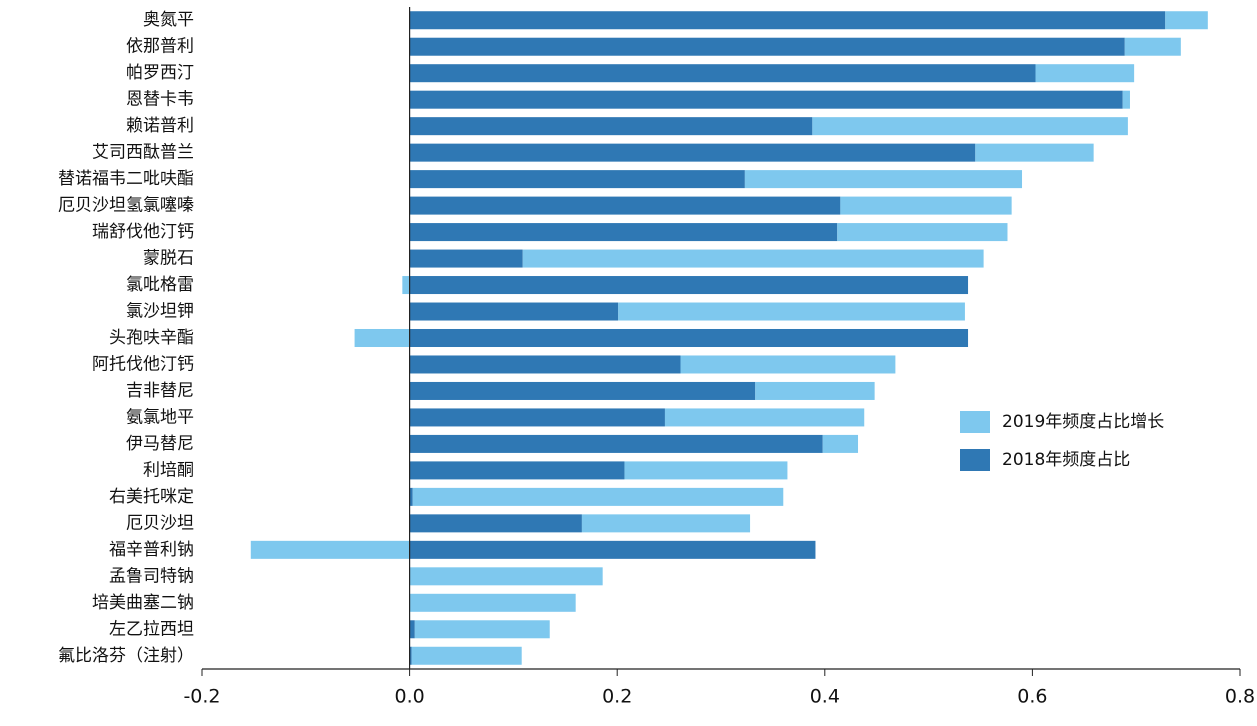 Image resolution: width=1257 pixels, height=726 pixels. Describe the element at coordinates (126, 206) in the screenshot. I see `y-tick-label: 厄贝沙坦氢氯噻嗪` at that location.